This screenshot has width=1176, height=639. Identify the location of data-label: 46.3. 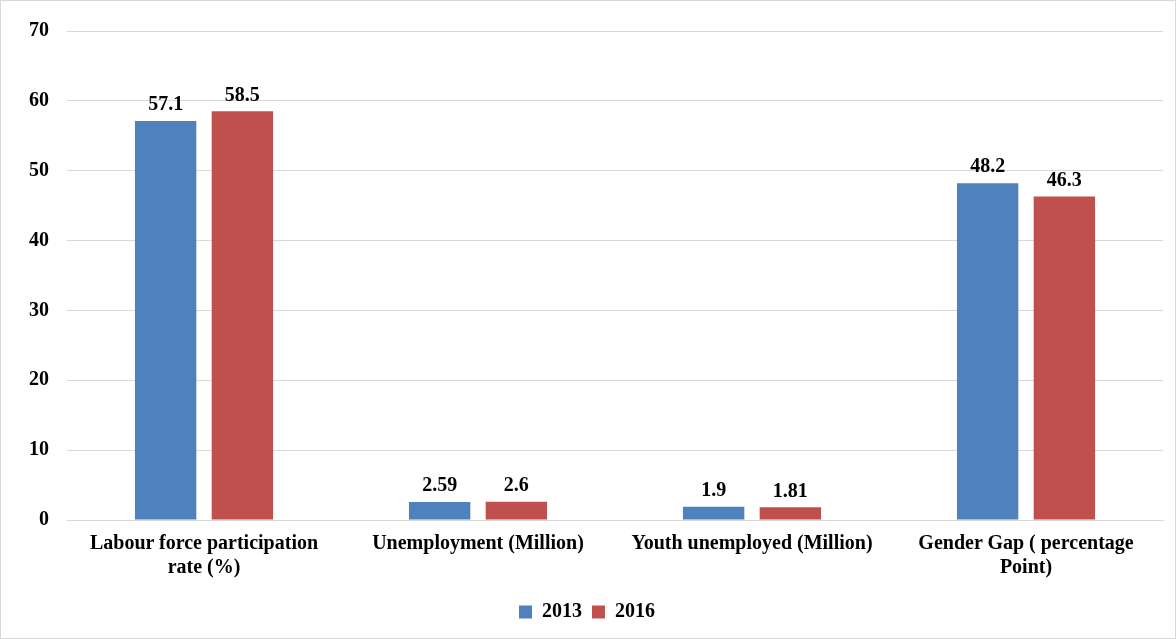
(1064, 178).